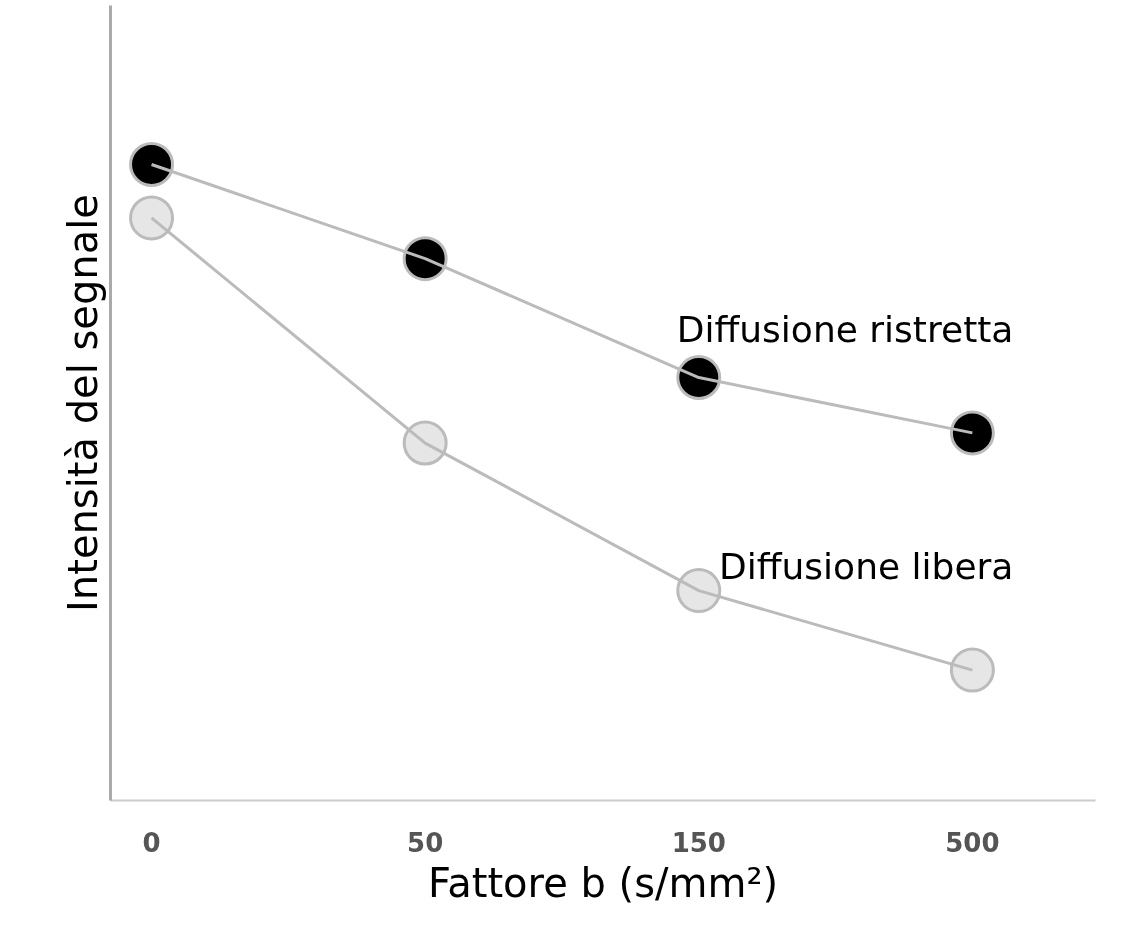 This screenshot has height=942, width=1121. What do you see at coordinates (151, 842) in the screenshot?
I see `x-tick-label: 0` at bounding box center [151, 842].